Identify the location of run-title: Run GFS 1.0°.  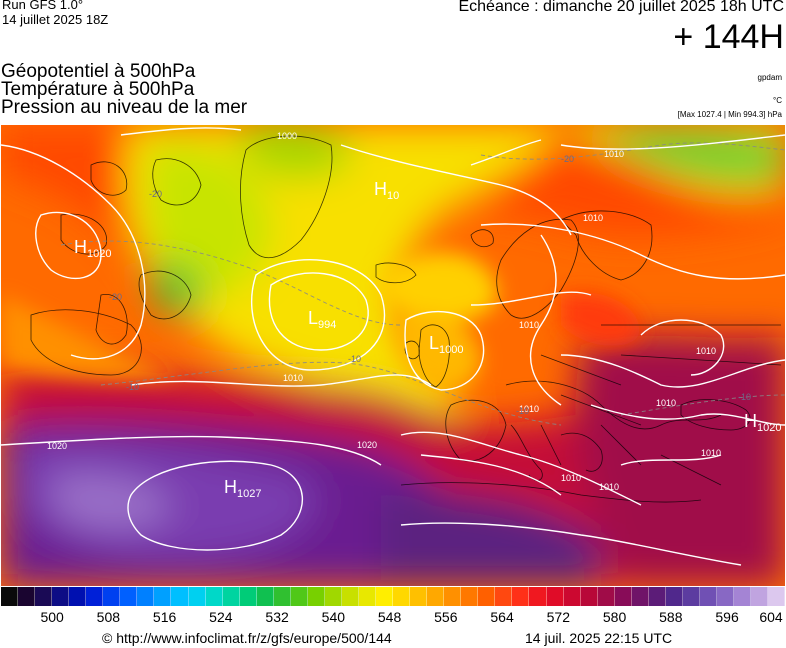
(43, 6).